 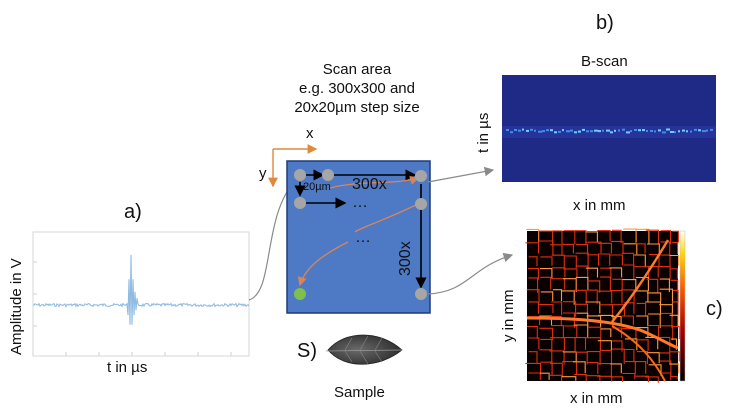 I want to click on height-label: 300x, so click(x=405, y=258).